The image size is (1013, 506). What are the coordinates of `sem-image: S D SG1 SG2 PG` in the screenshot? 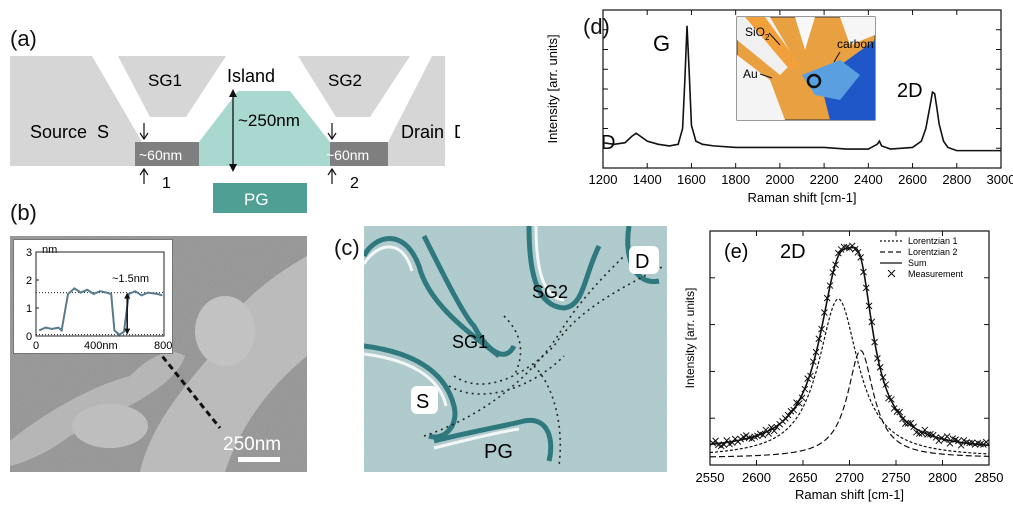 It's located at (515, 349).